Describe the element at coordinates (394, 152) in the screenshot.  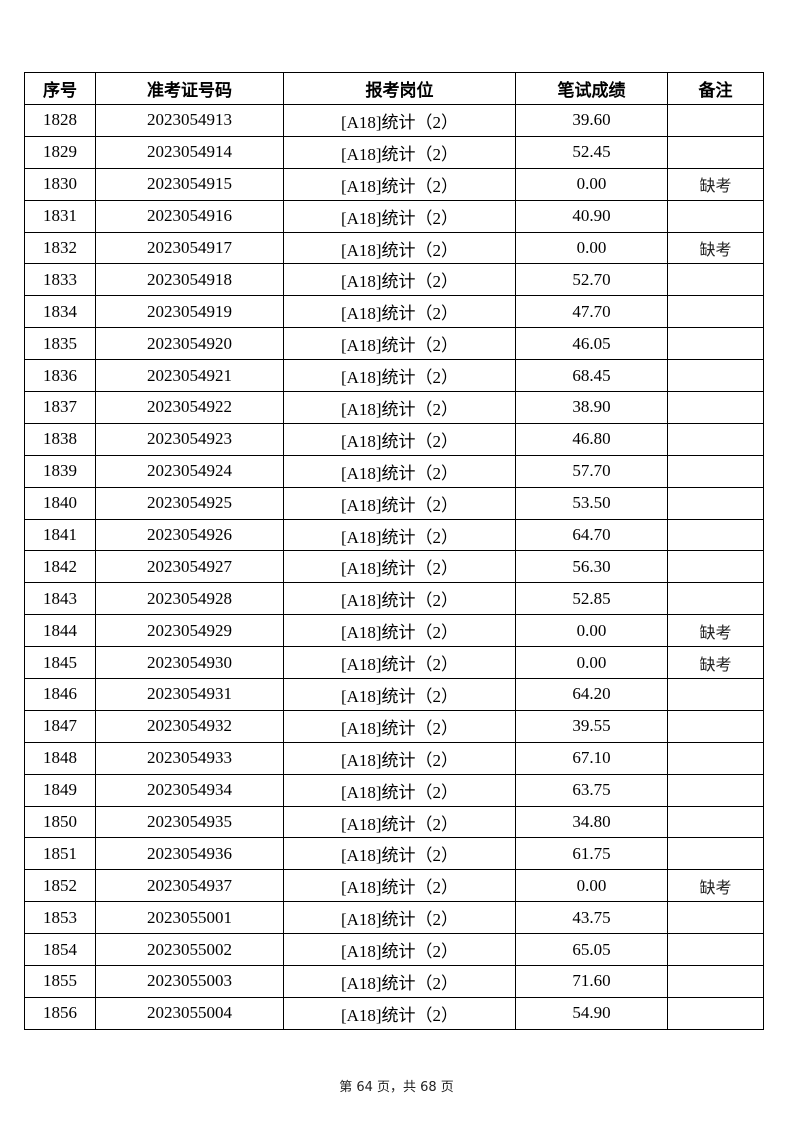
I see `table-row: 1829 2023054914 [A18]统计（2） 52.45` at that location.